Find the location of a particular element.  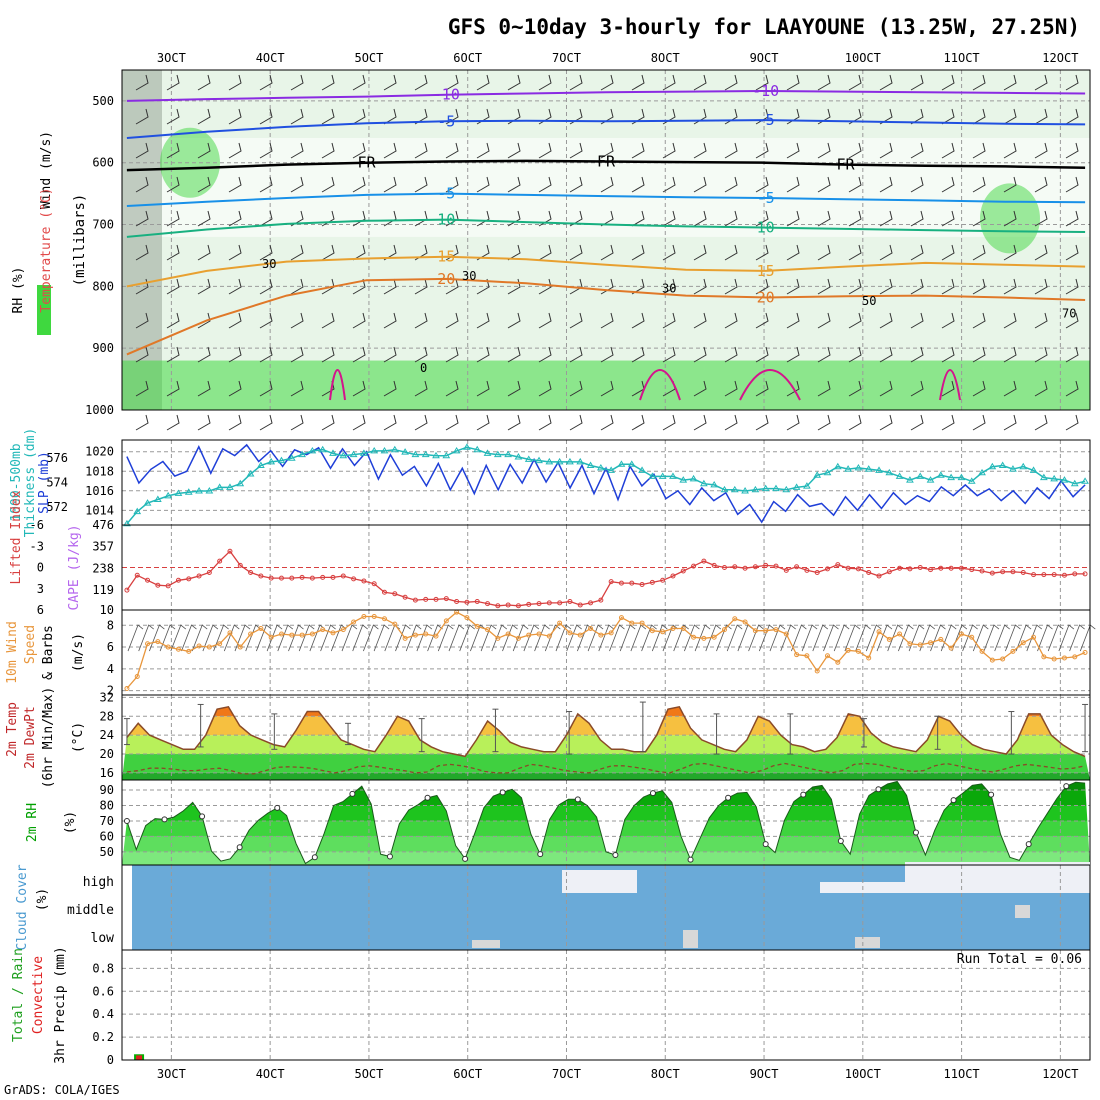

wind-label-3: & Barbs is located at coordinates (48, 652).